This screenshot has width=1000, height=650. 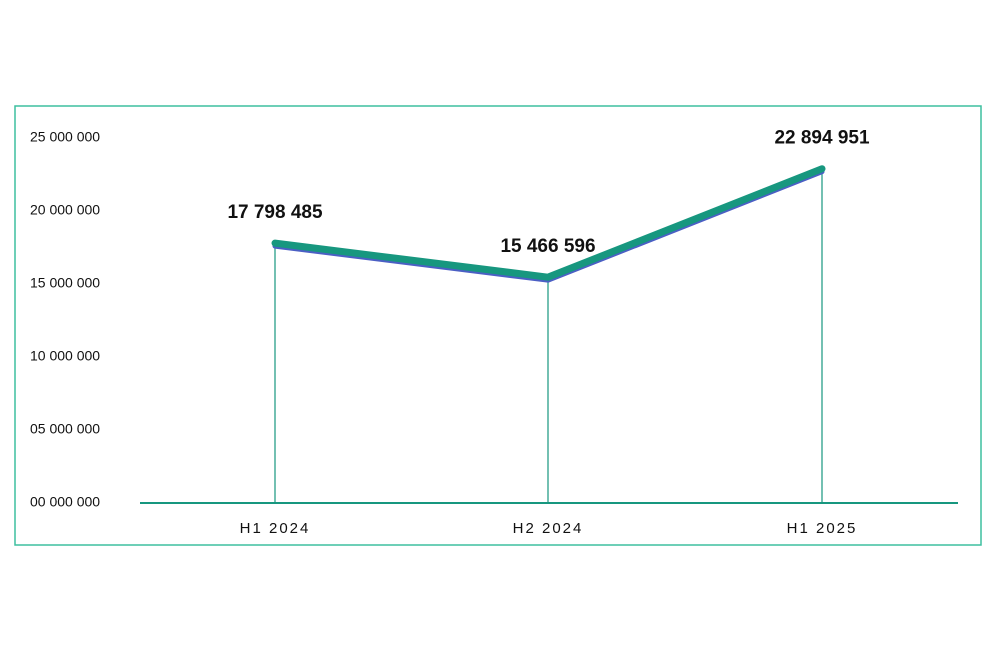 I want to click on line-shadow, so click(x=548, y=226).